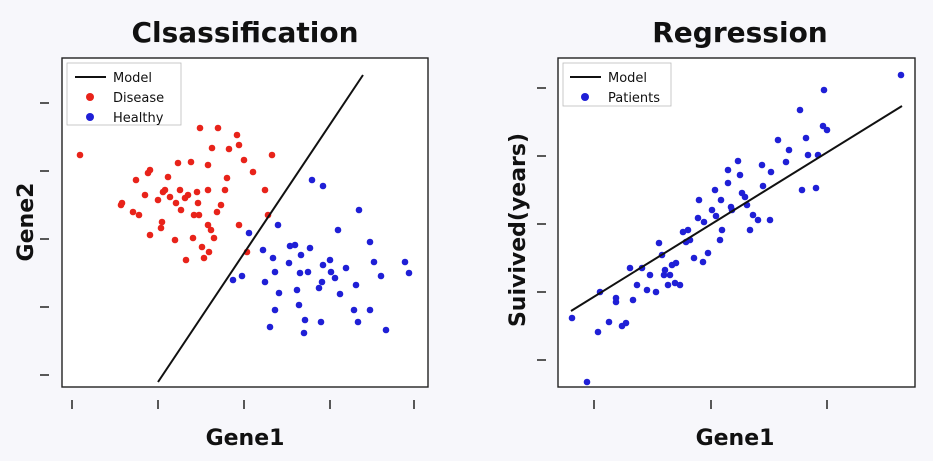 The height and width of the screenshot is (461, 933). What do you see at coordinates (243, 404) in the screenshot?
I see `classification-x-ticks` at bounding box center [243, 404].